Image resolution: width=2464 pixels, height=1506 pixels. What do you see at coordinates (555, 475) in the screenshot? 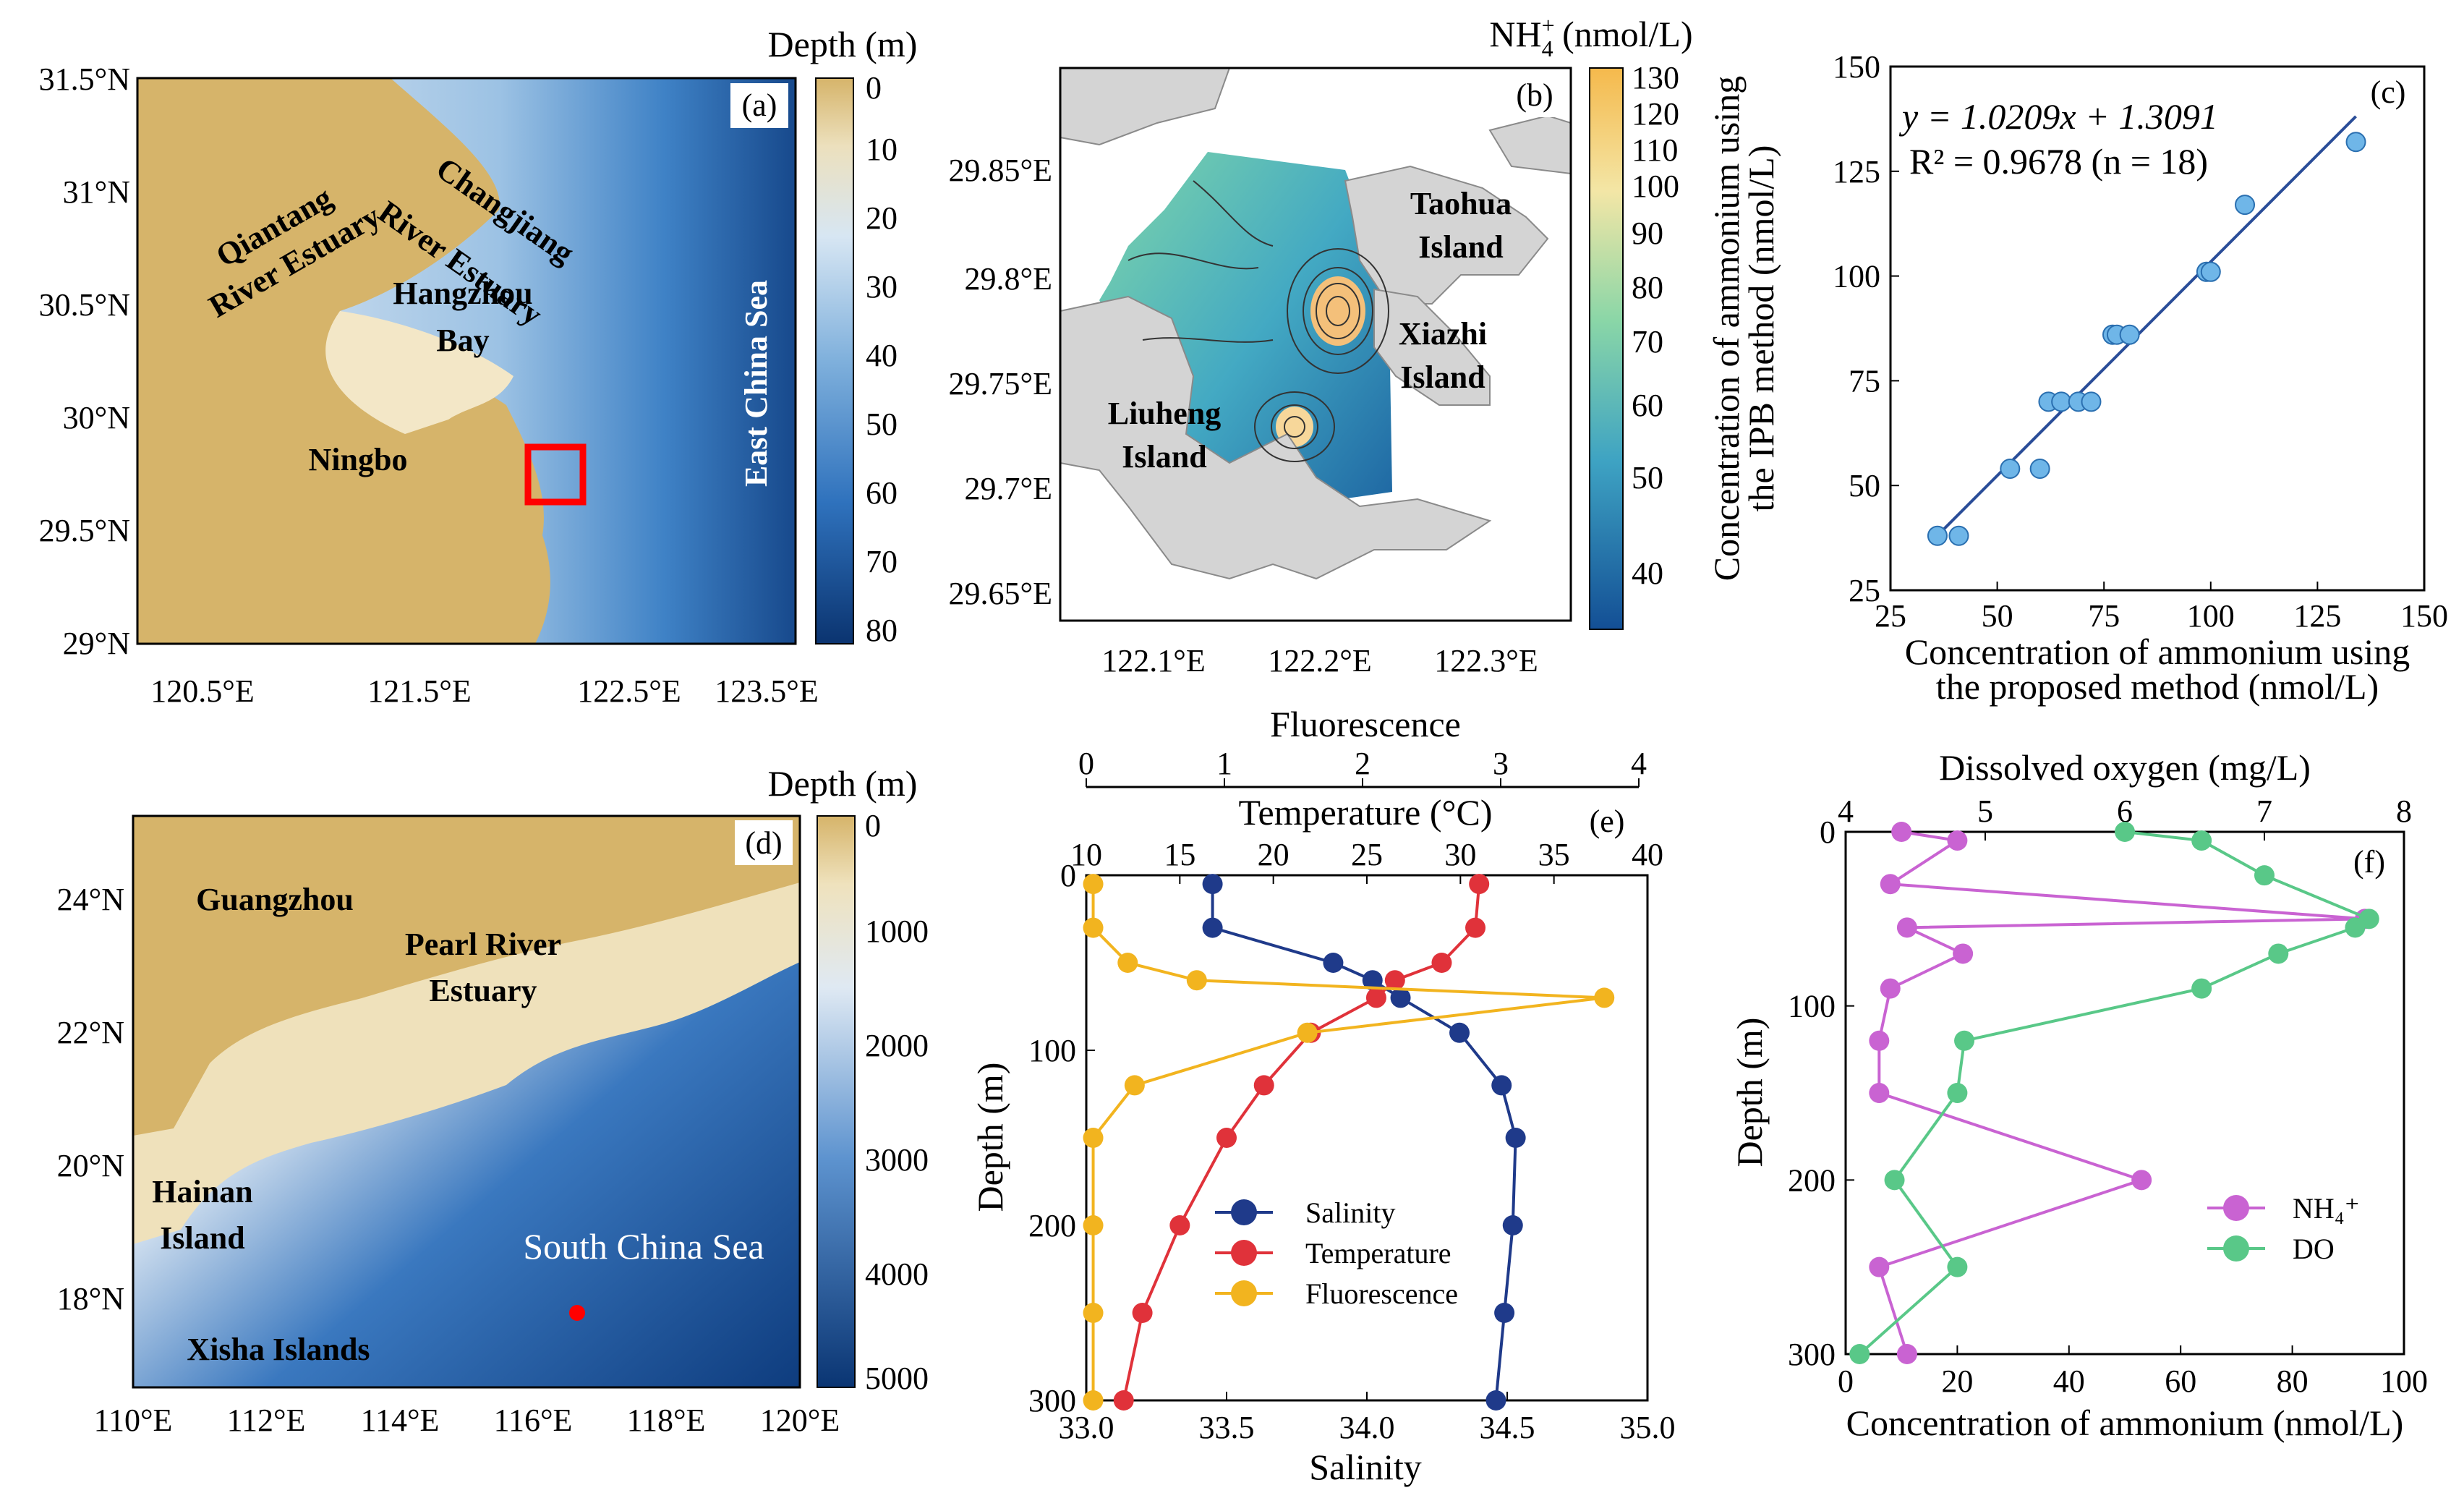
I see `panel-a-study-box` at bounding box center [555, 475].